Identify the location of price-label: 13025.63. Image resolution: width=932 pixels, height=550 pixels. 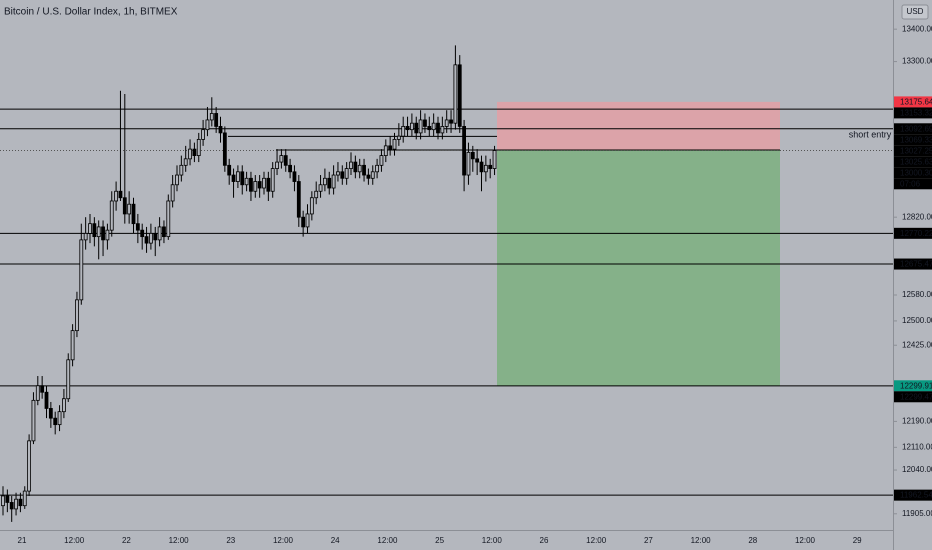
(916, 161).